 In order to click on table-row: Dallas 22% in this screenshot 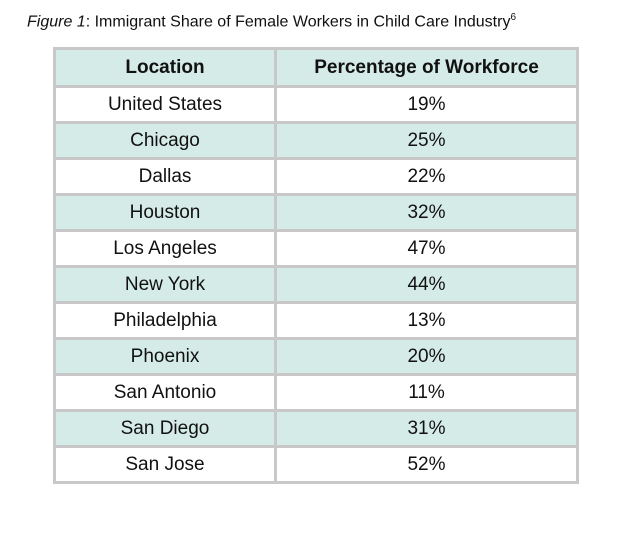, I will do `click(316, 176)`.